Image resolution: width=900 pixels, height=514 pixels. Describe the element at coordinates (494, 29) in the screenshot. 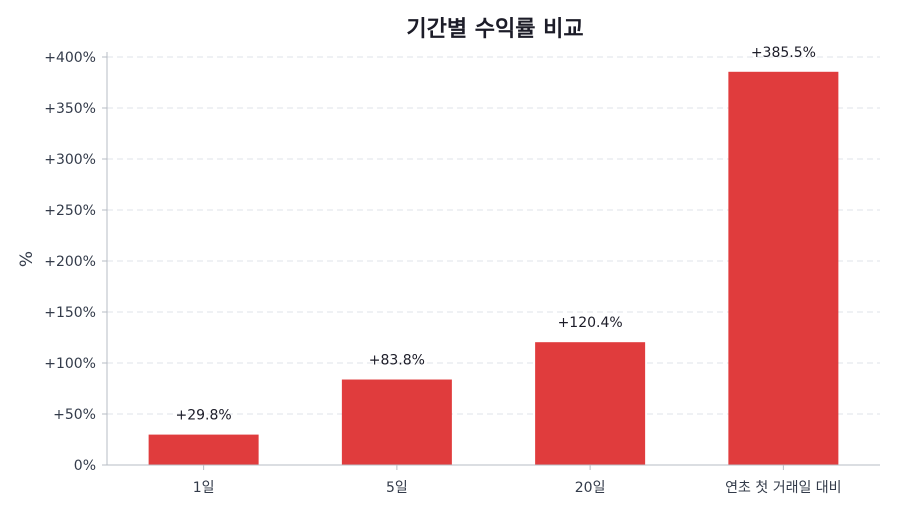

I see `chart-title: 기간별 수익률 비교` at that location.